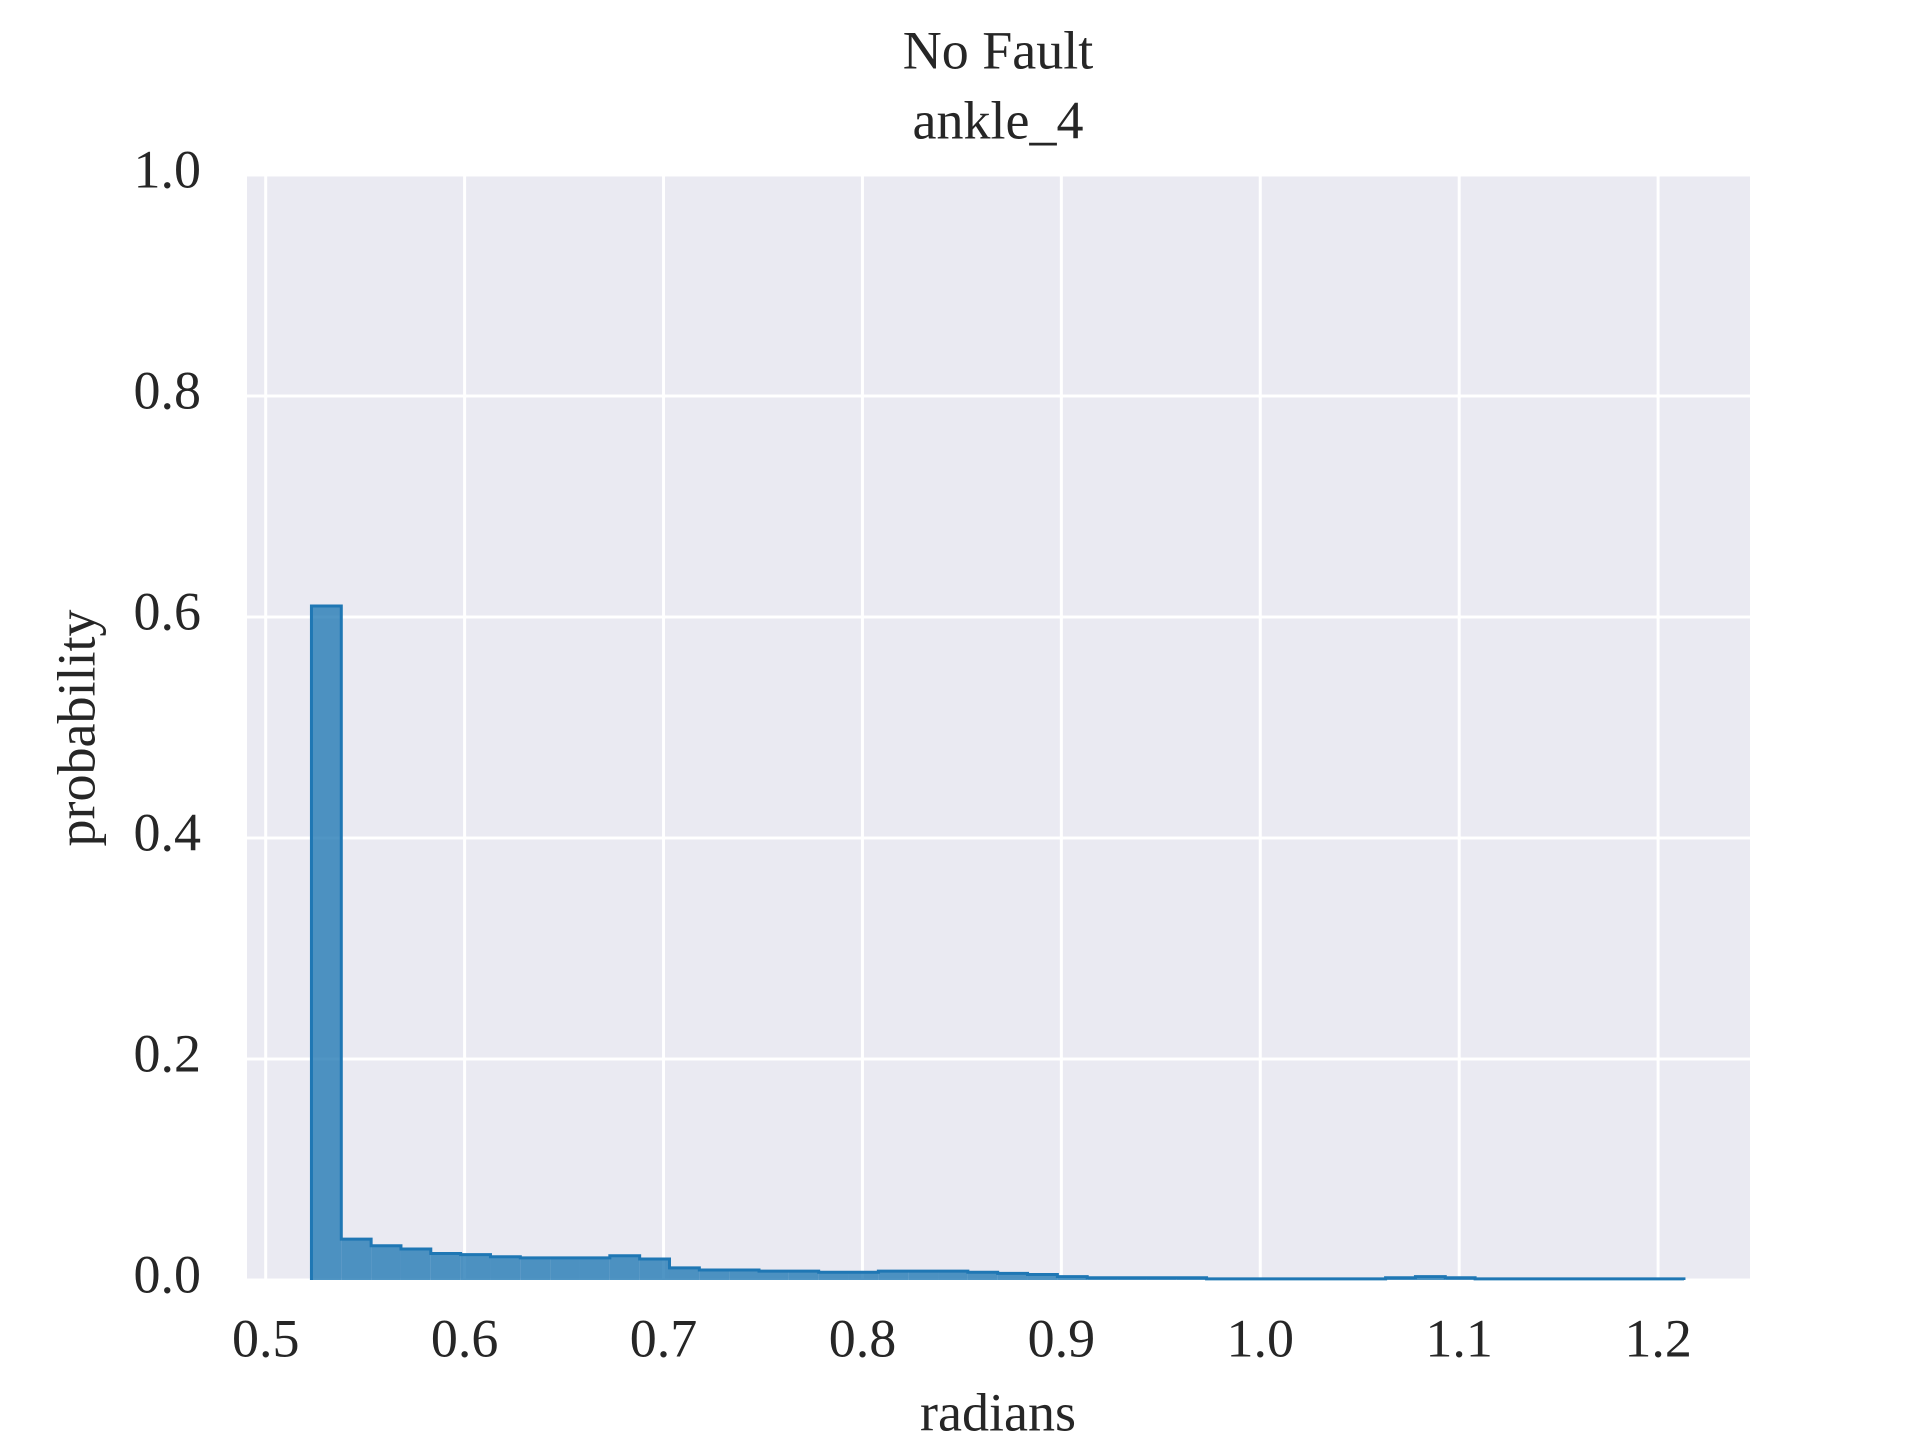 Image resolution: width=1920 pixels, height=1440 pixels. What do you see at coordinates (1261, 1338) in the screenshot?
I see `x-tick-label: 1.0` at bounding box center [1261, 1338].